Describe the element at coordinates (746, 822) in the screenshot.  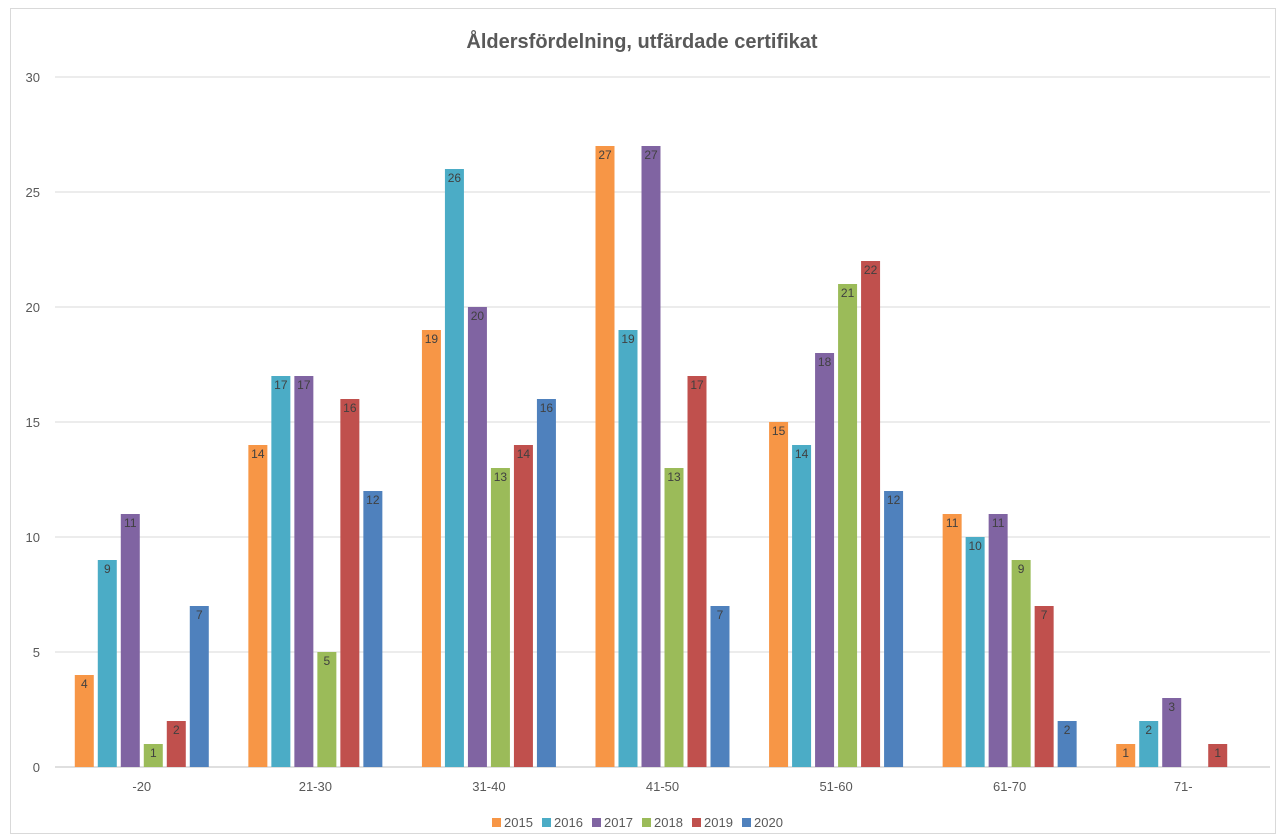
I see `legend-swatch-2020` at that location.